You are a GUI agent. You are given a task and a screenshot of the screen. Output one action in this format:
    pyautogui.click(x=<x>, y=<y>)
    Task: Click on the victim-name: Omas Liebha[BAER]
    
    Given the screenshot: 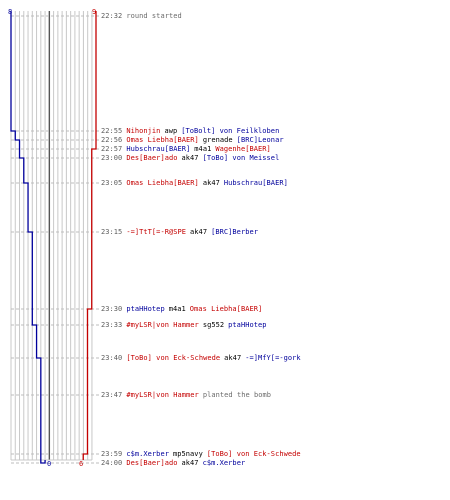 What is the action you would take?
    pyautogui.click(x=226, y=309)
    